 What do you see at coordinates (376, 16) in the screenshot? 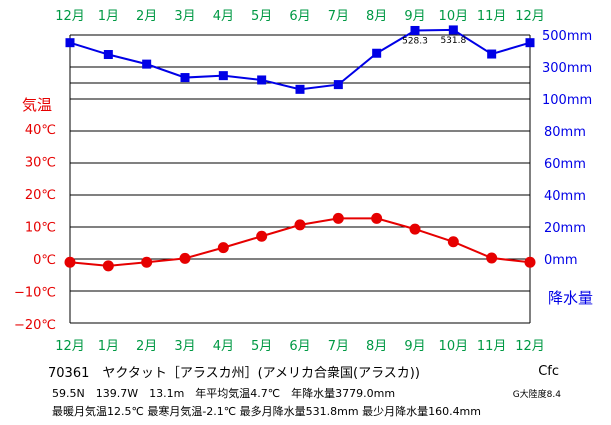
I see `month-label-top: 8月` at bounding box center [376, 16].